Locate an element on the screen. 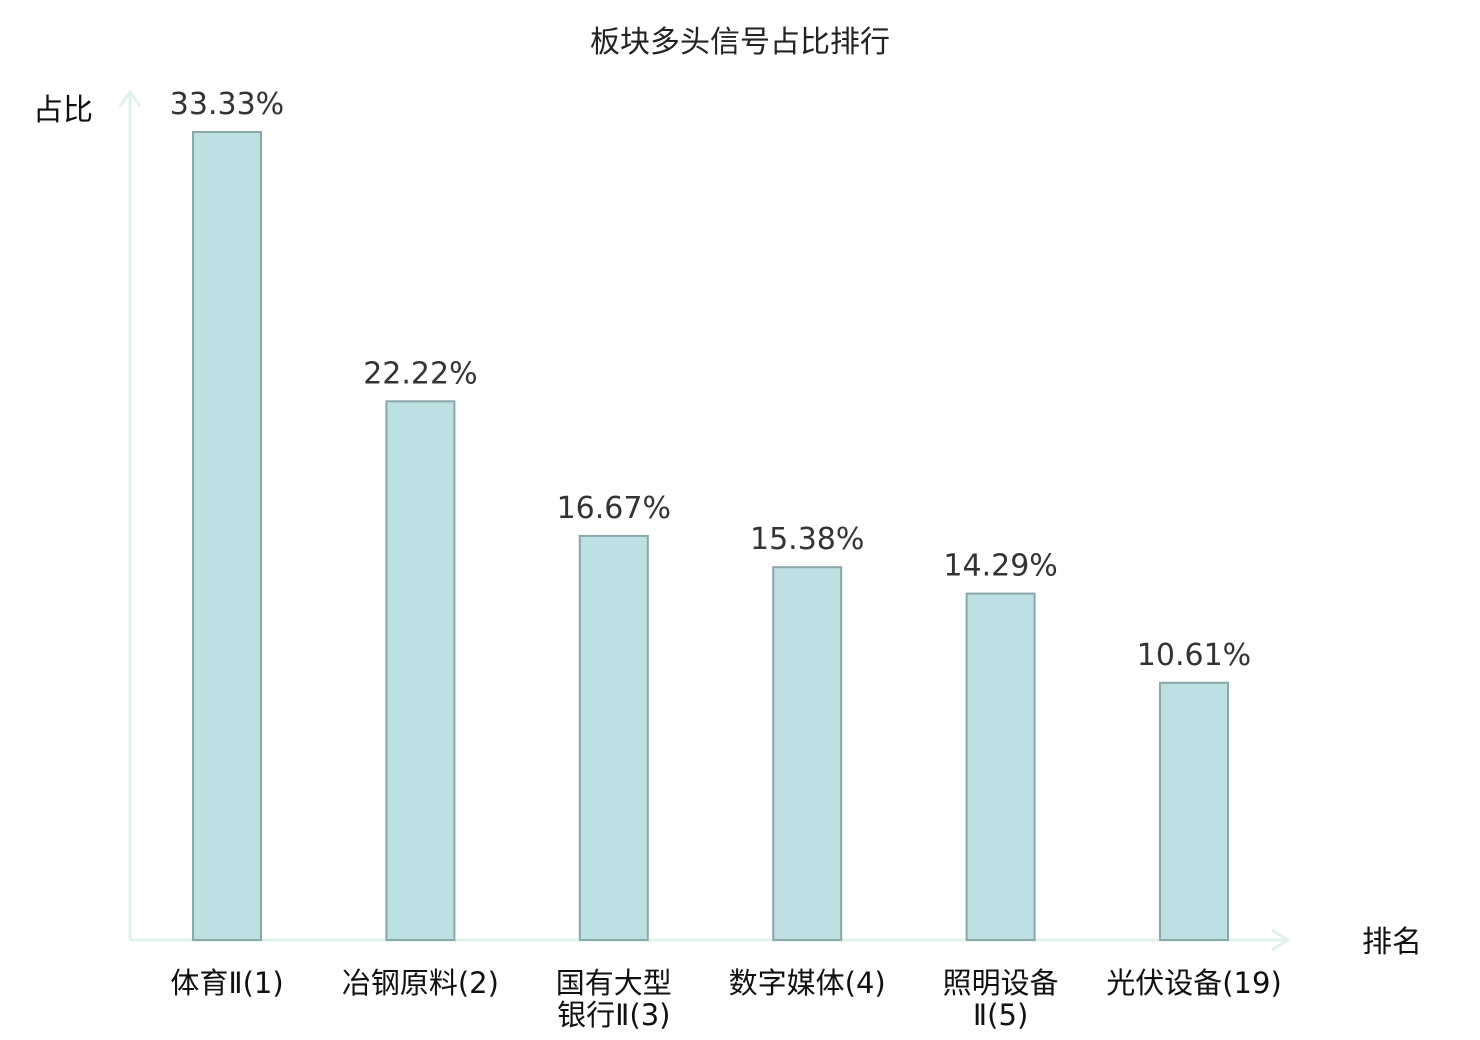 This screenshot has width=1480, height=1040. category-label-4-line-1: 数字媒体(4) is located at coordinates (807, 983).